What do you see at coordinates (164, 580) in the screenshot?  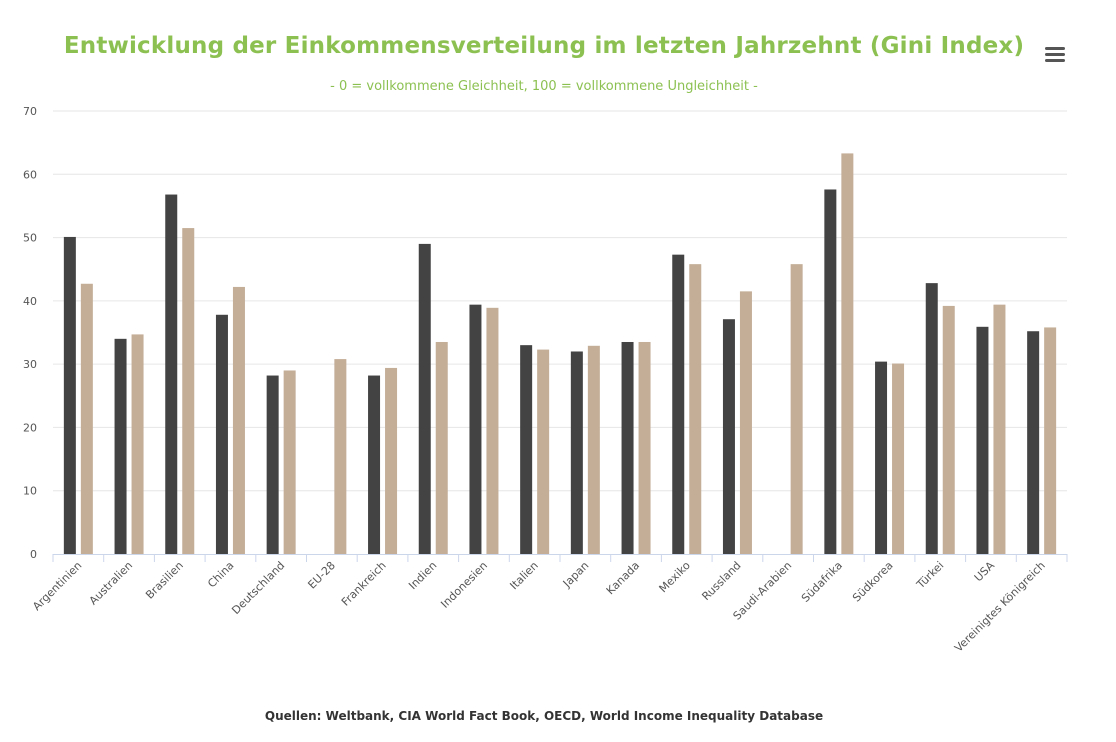 I see `x-tick-label: Brasilien` at bounding box center [164, 580].